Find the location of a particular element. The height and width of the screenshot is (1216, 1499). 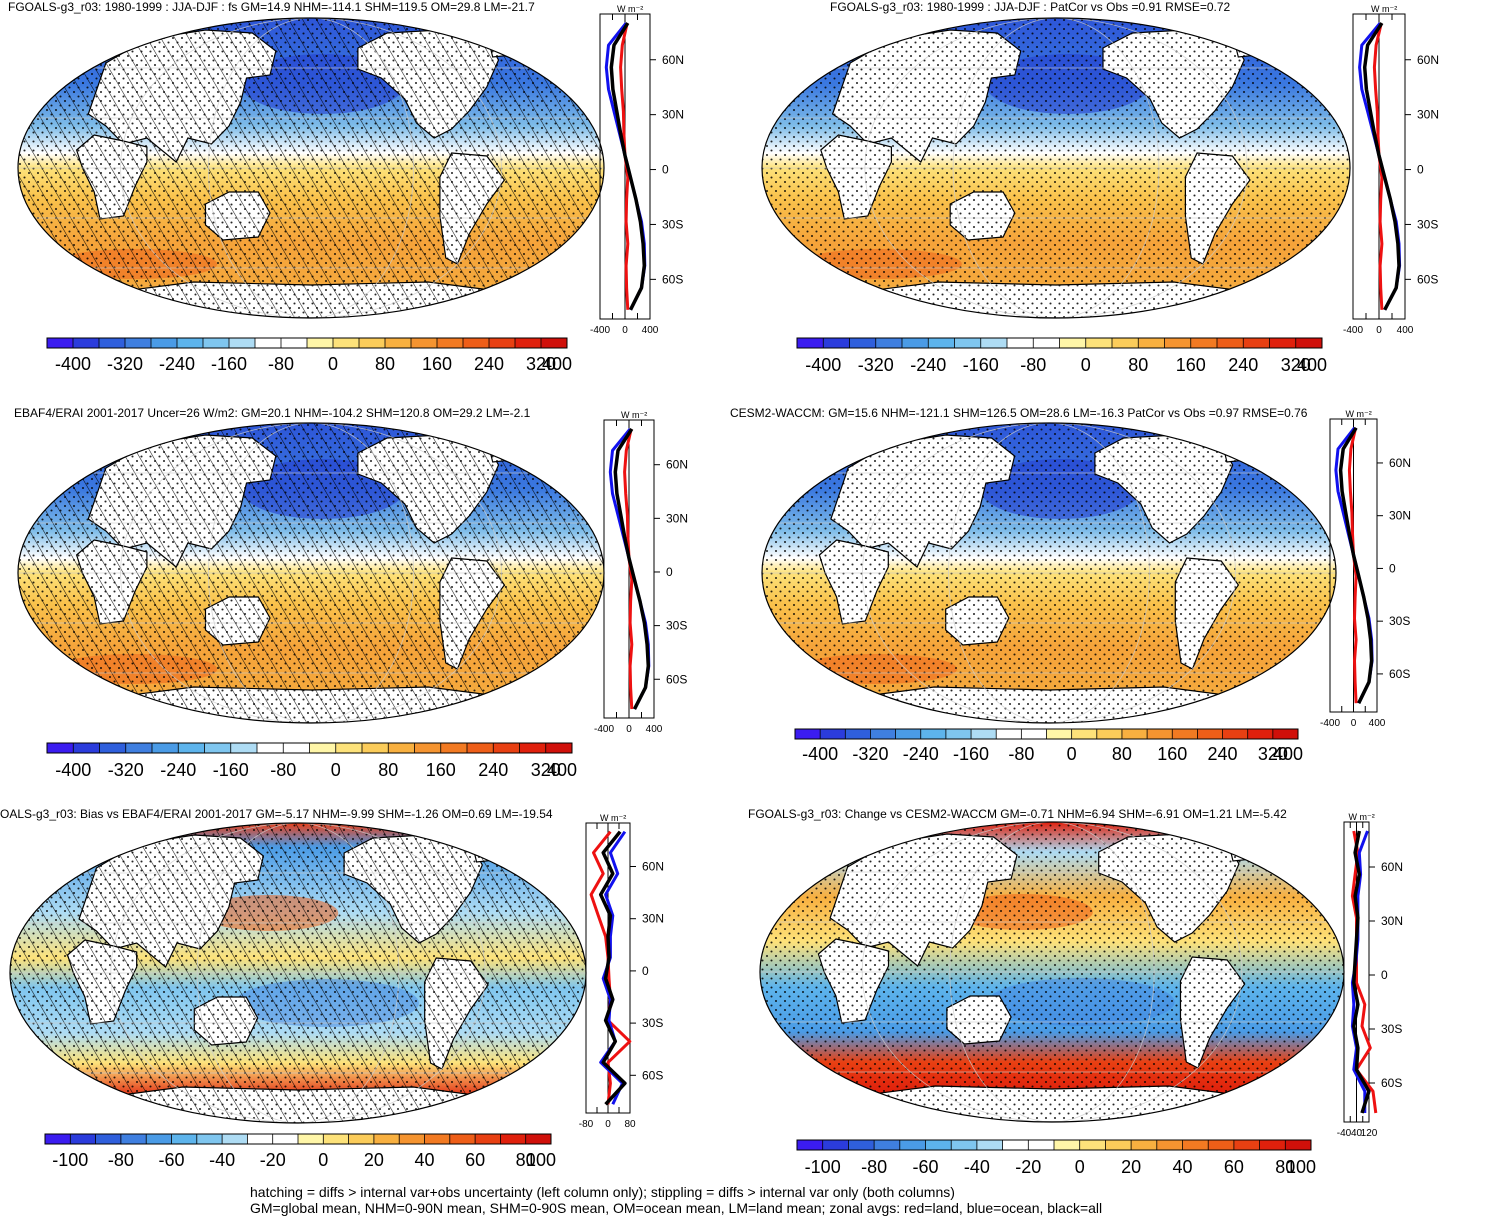

zonal-profile: W m⁻² 60N 30N 0 30S 60S -400 0 400 is located at coordinates (637, 170).